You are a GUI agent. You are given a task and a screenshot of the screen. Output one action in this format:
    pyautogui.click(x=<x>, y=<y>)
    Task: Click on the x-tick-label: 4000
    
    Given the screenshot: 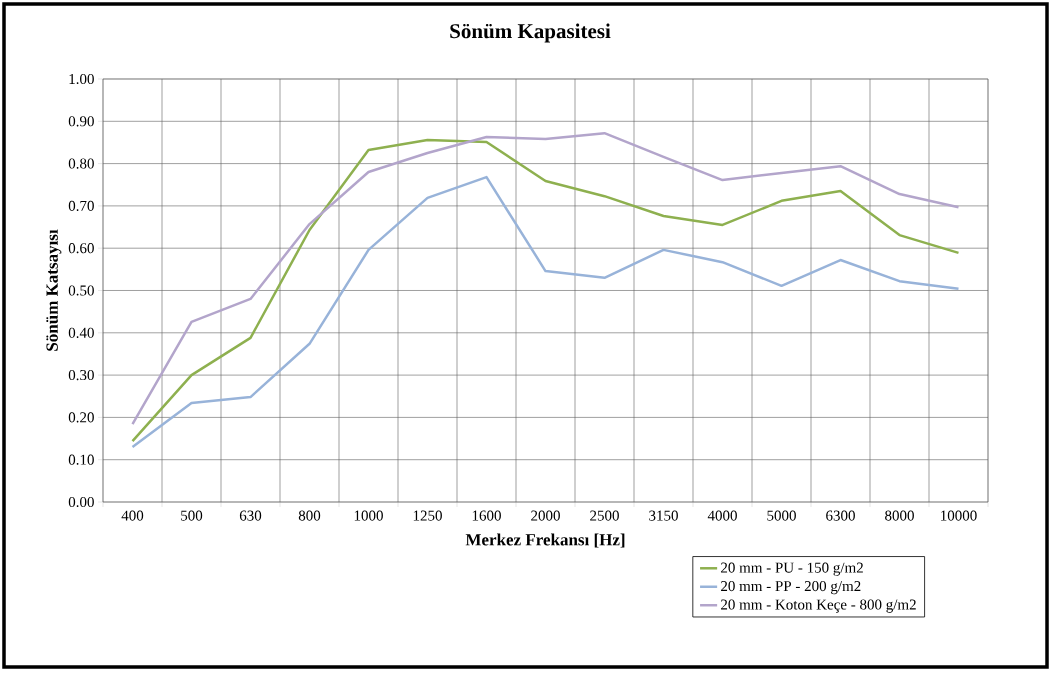 What is the action you would take?
    pyautogui.click(x=722, y=515)
    